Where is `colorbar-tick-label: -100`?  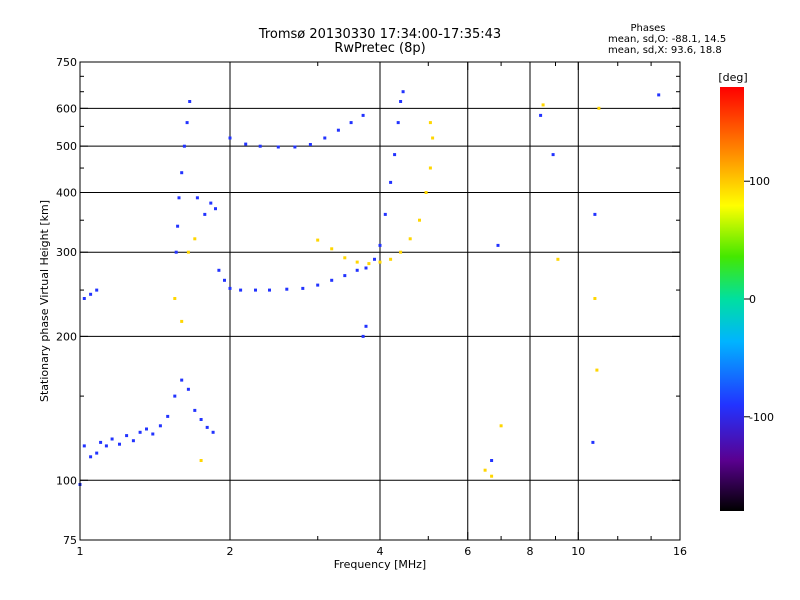
colorbar-tick-label: -100 is located at coordinates (761, 417).